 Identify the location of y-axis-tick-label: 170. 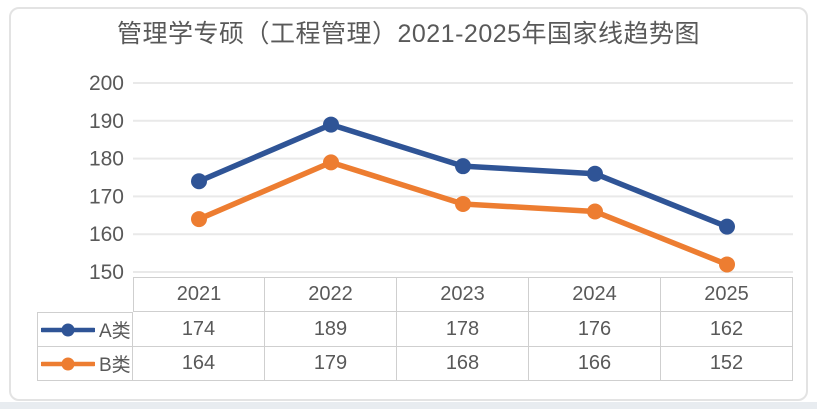
(106, 196).